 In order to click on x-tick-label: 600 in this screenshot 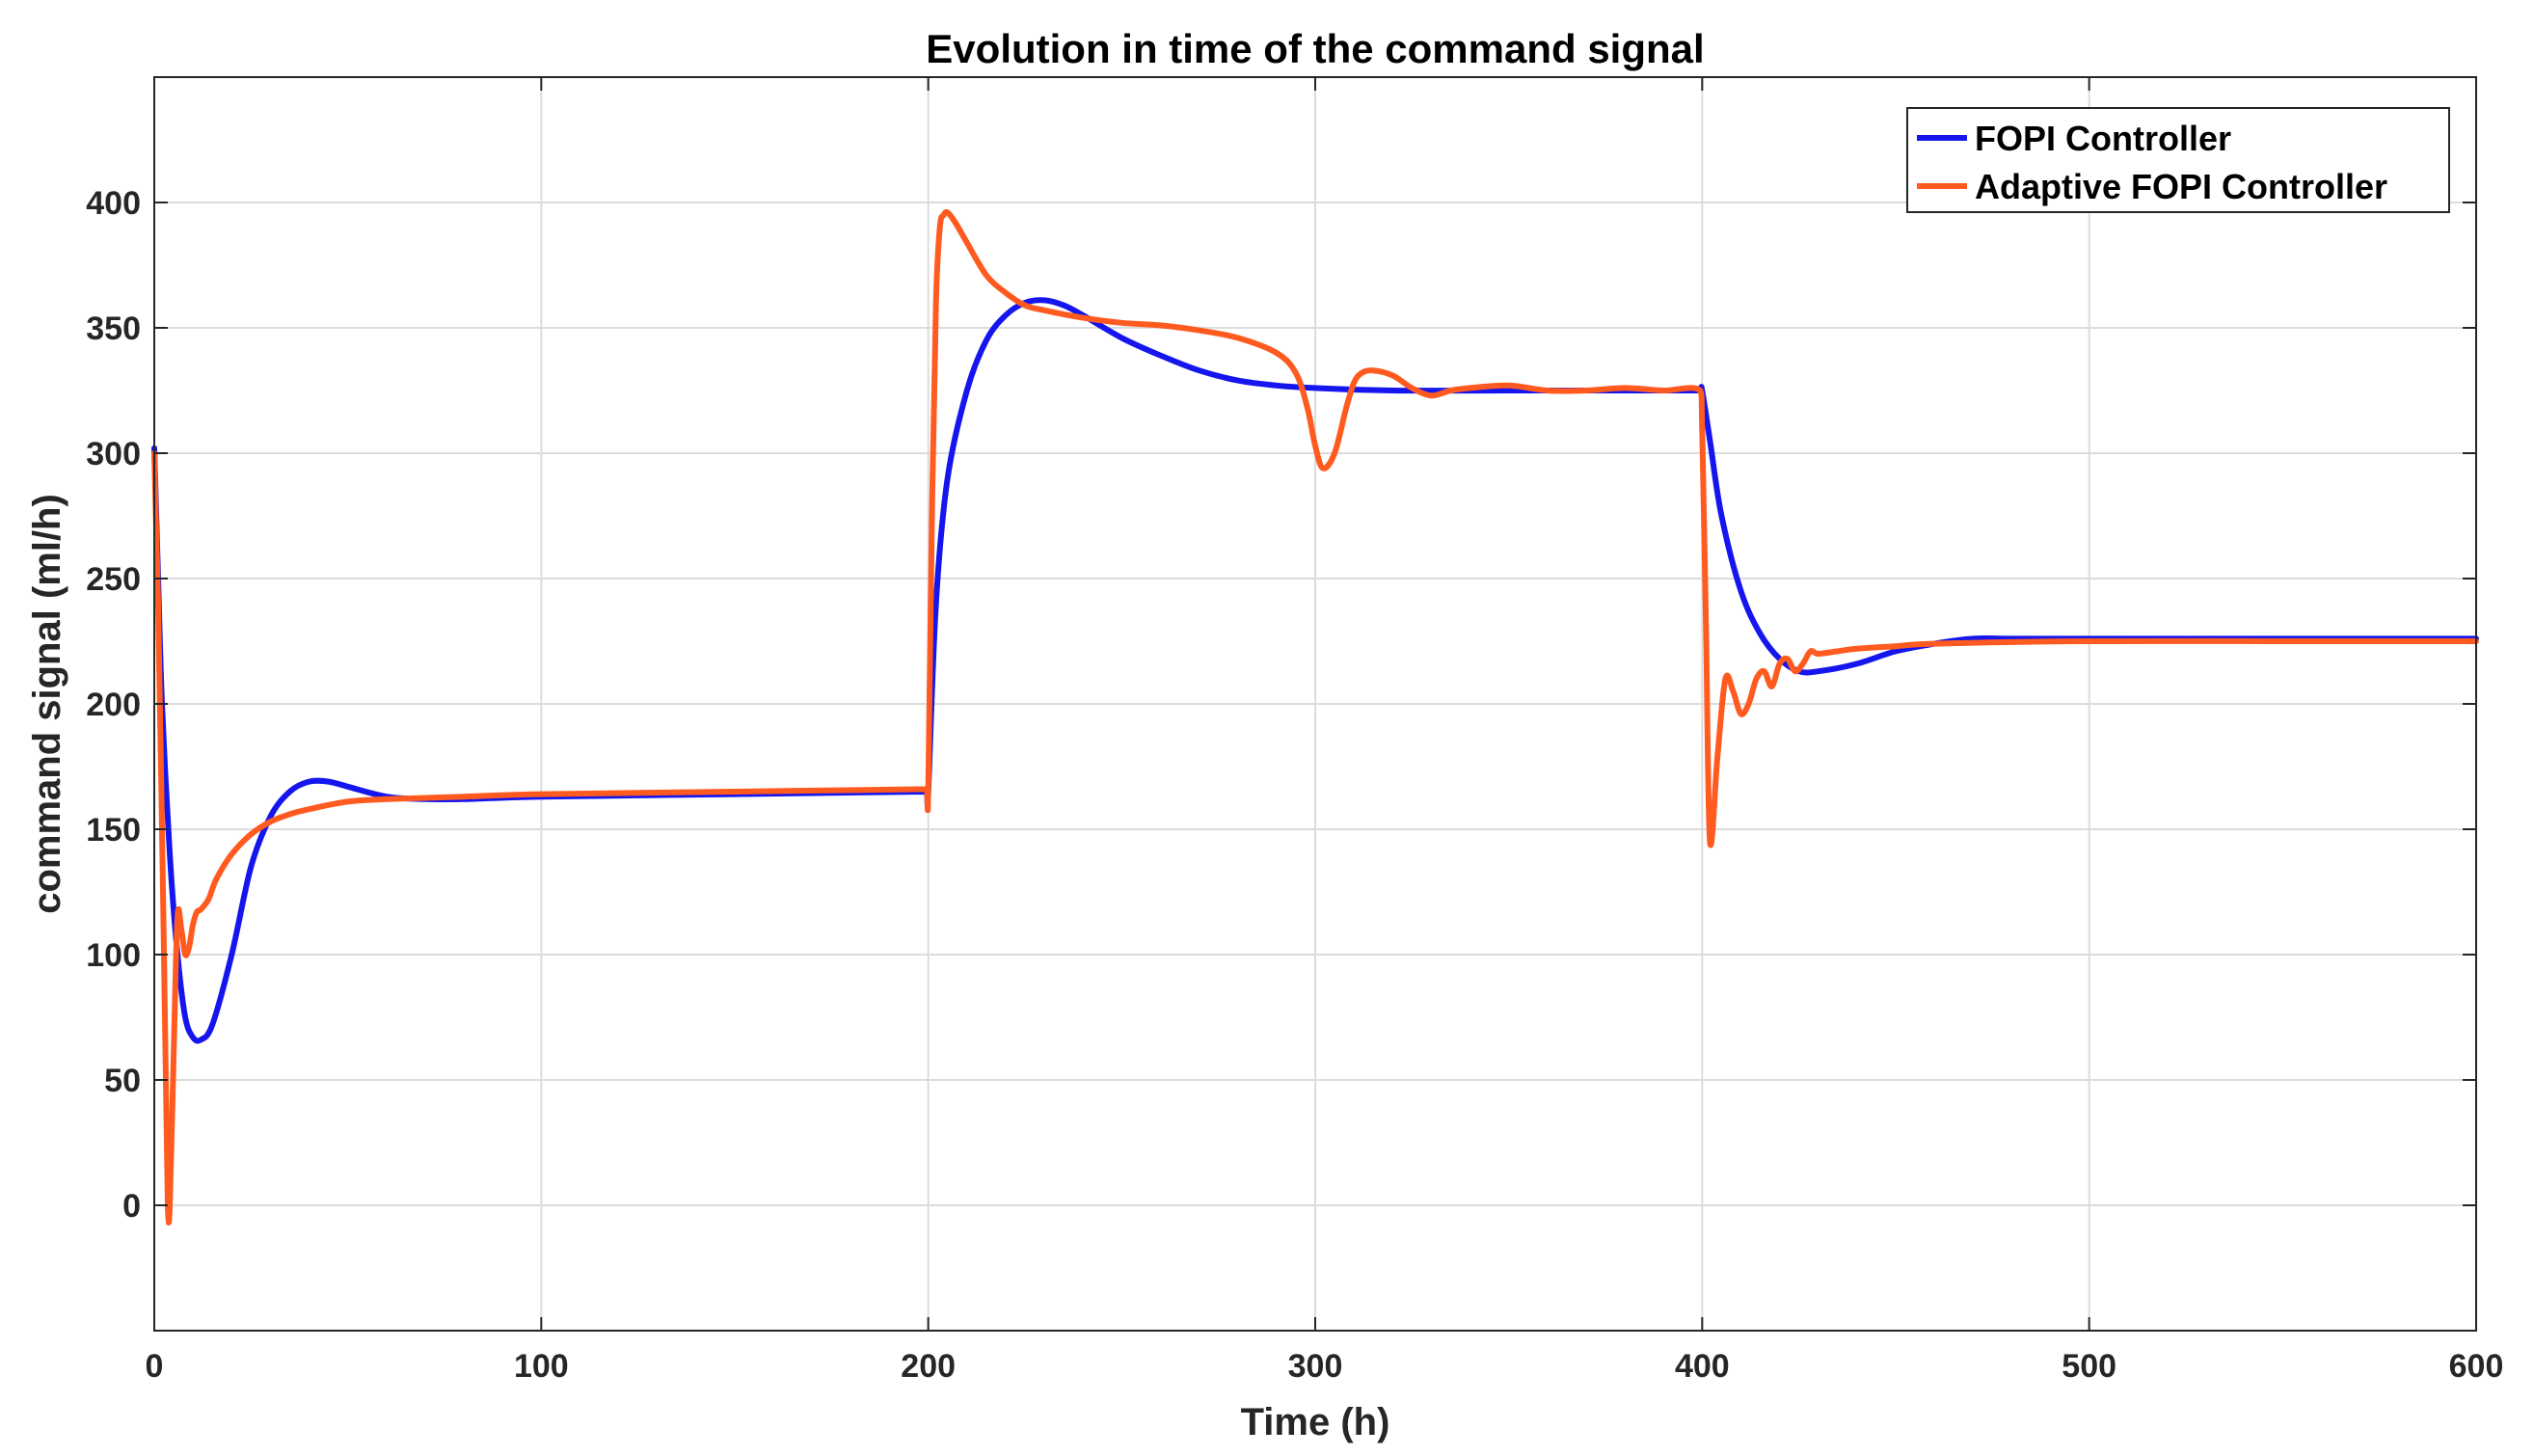, I will do `click(2476, 1366)`.